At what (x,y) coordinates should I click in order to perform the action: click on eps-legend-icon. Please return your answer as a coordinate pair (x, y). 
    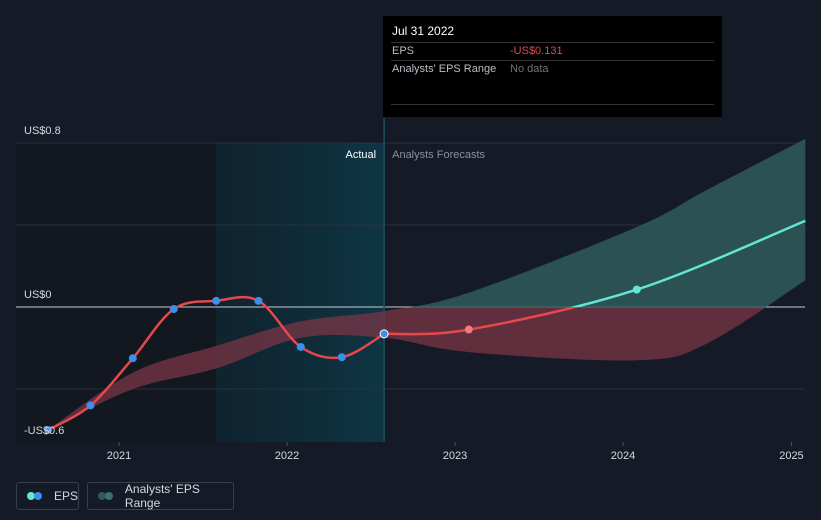
    Looking at the image, I should click on (37, 496).